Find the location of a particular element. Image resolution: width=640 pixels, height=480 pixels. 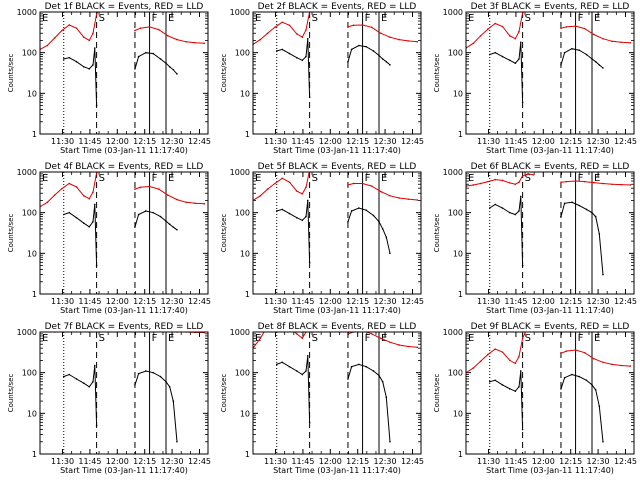

x-tick-label: 12:15 is located at coordinates (144, 301).